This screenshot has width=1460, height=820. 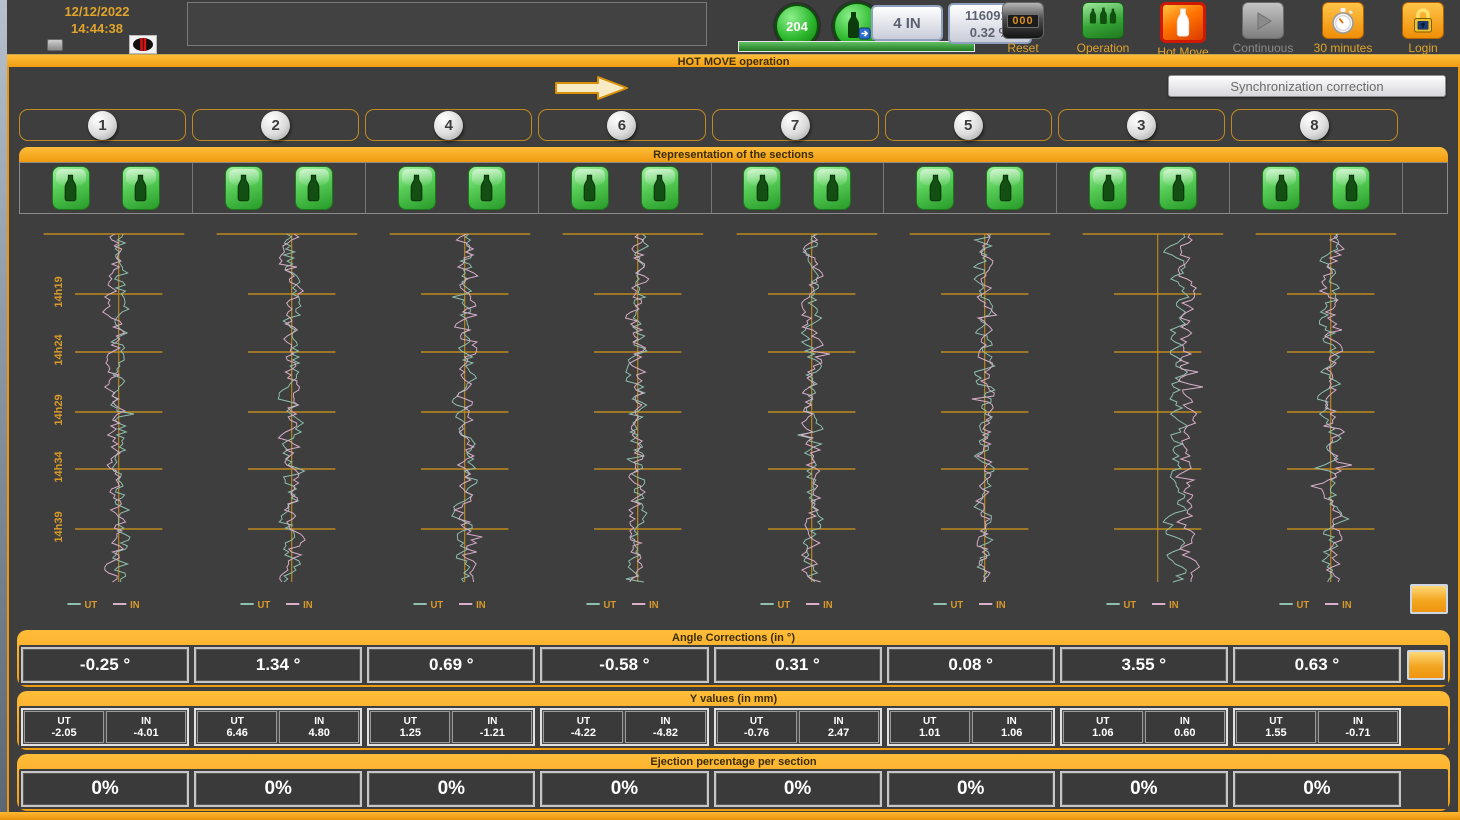 I want to click on section-status-spacer, so click(x=1425, y=188).